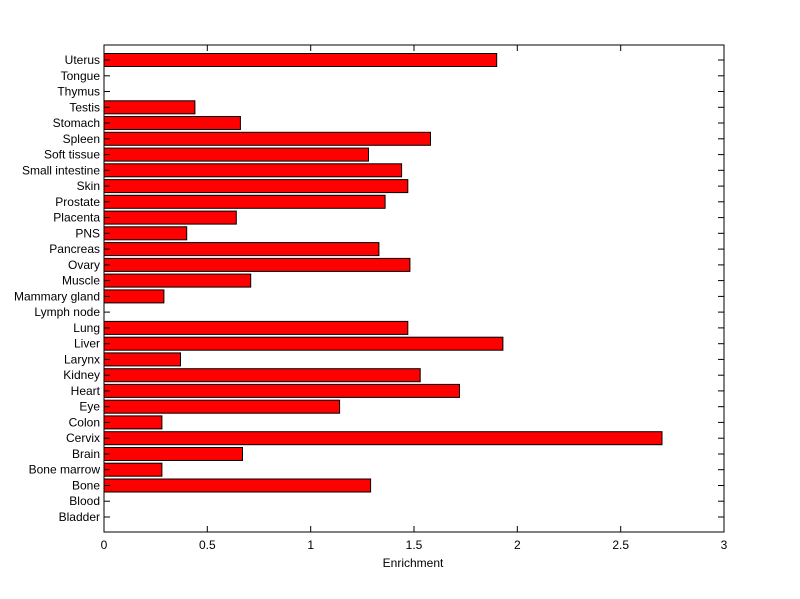 The height and width of the screenshot is (599, 800). What do you see at coordinates (517, 545) in the screenshot?
I see `x-tick-label-2: 2` at bounding box center [517, 545].